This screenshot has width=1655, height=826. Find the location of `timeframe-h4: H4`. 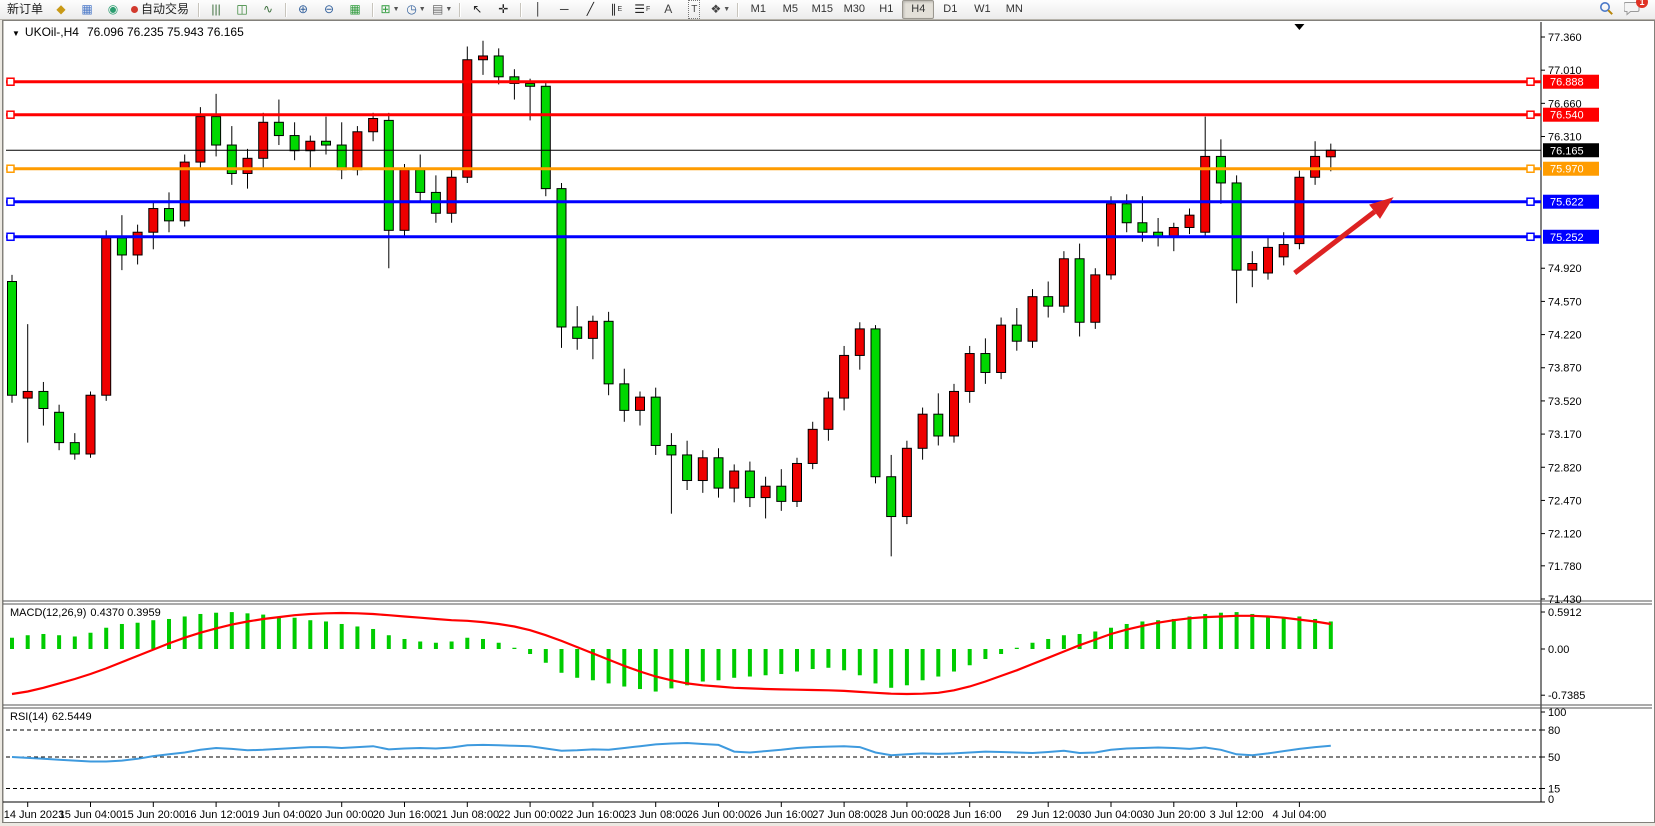

timeframe-h4: H4 is located at coordinates (918, 9).